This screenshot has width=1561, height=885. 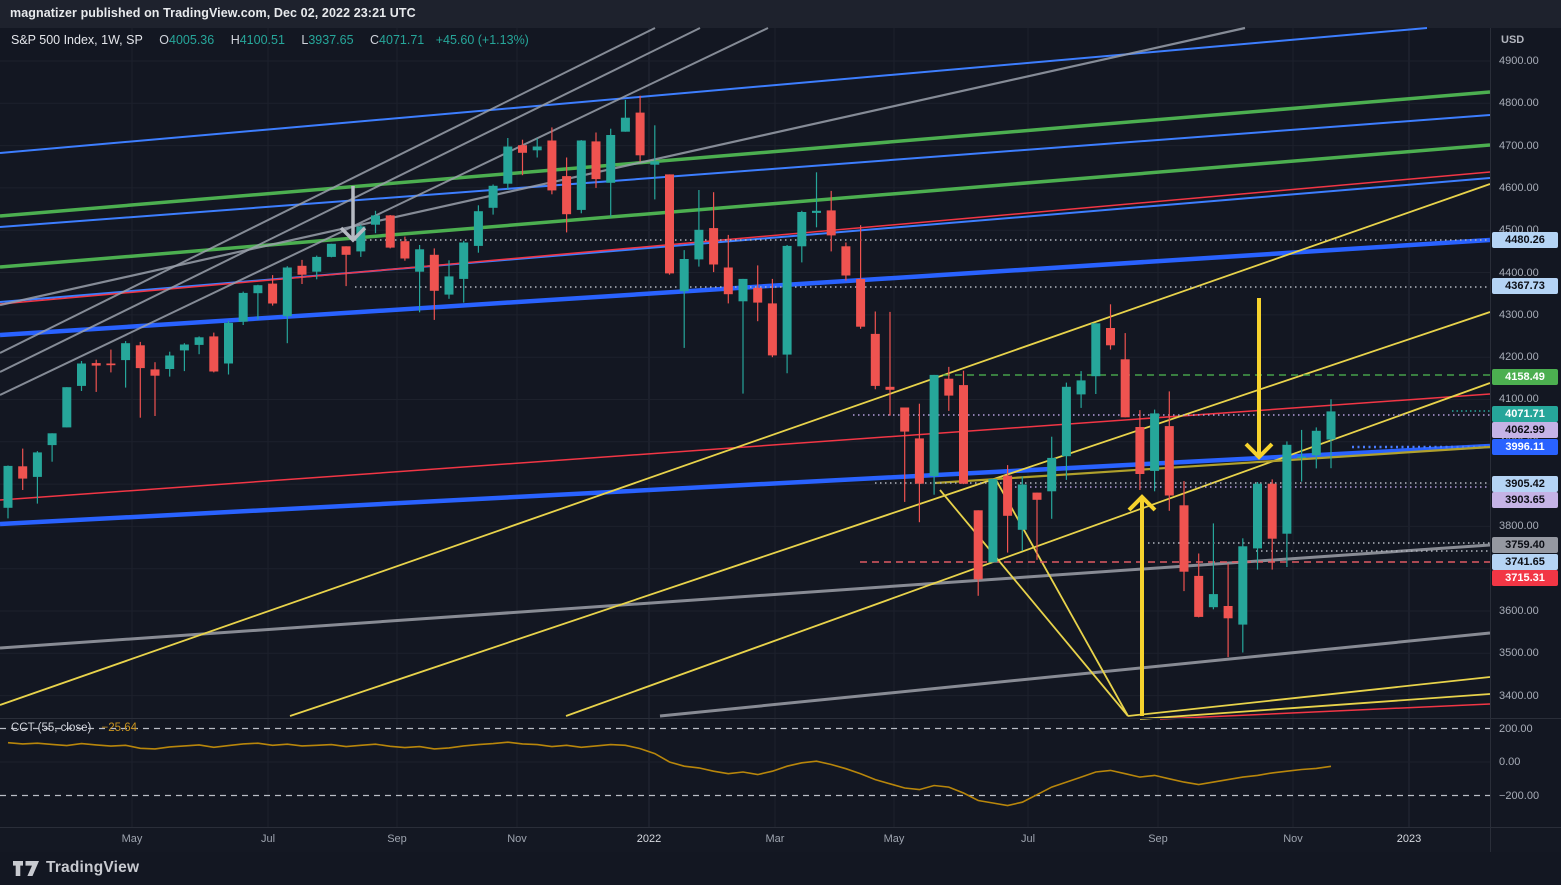 What do you see at coordinates (1212, 465) in the screenshot?
I see `olive-line` at bounding box center [1212, 465].